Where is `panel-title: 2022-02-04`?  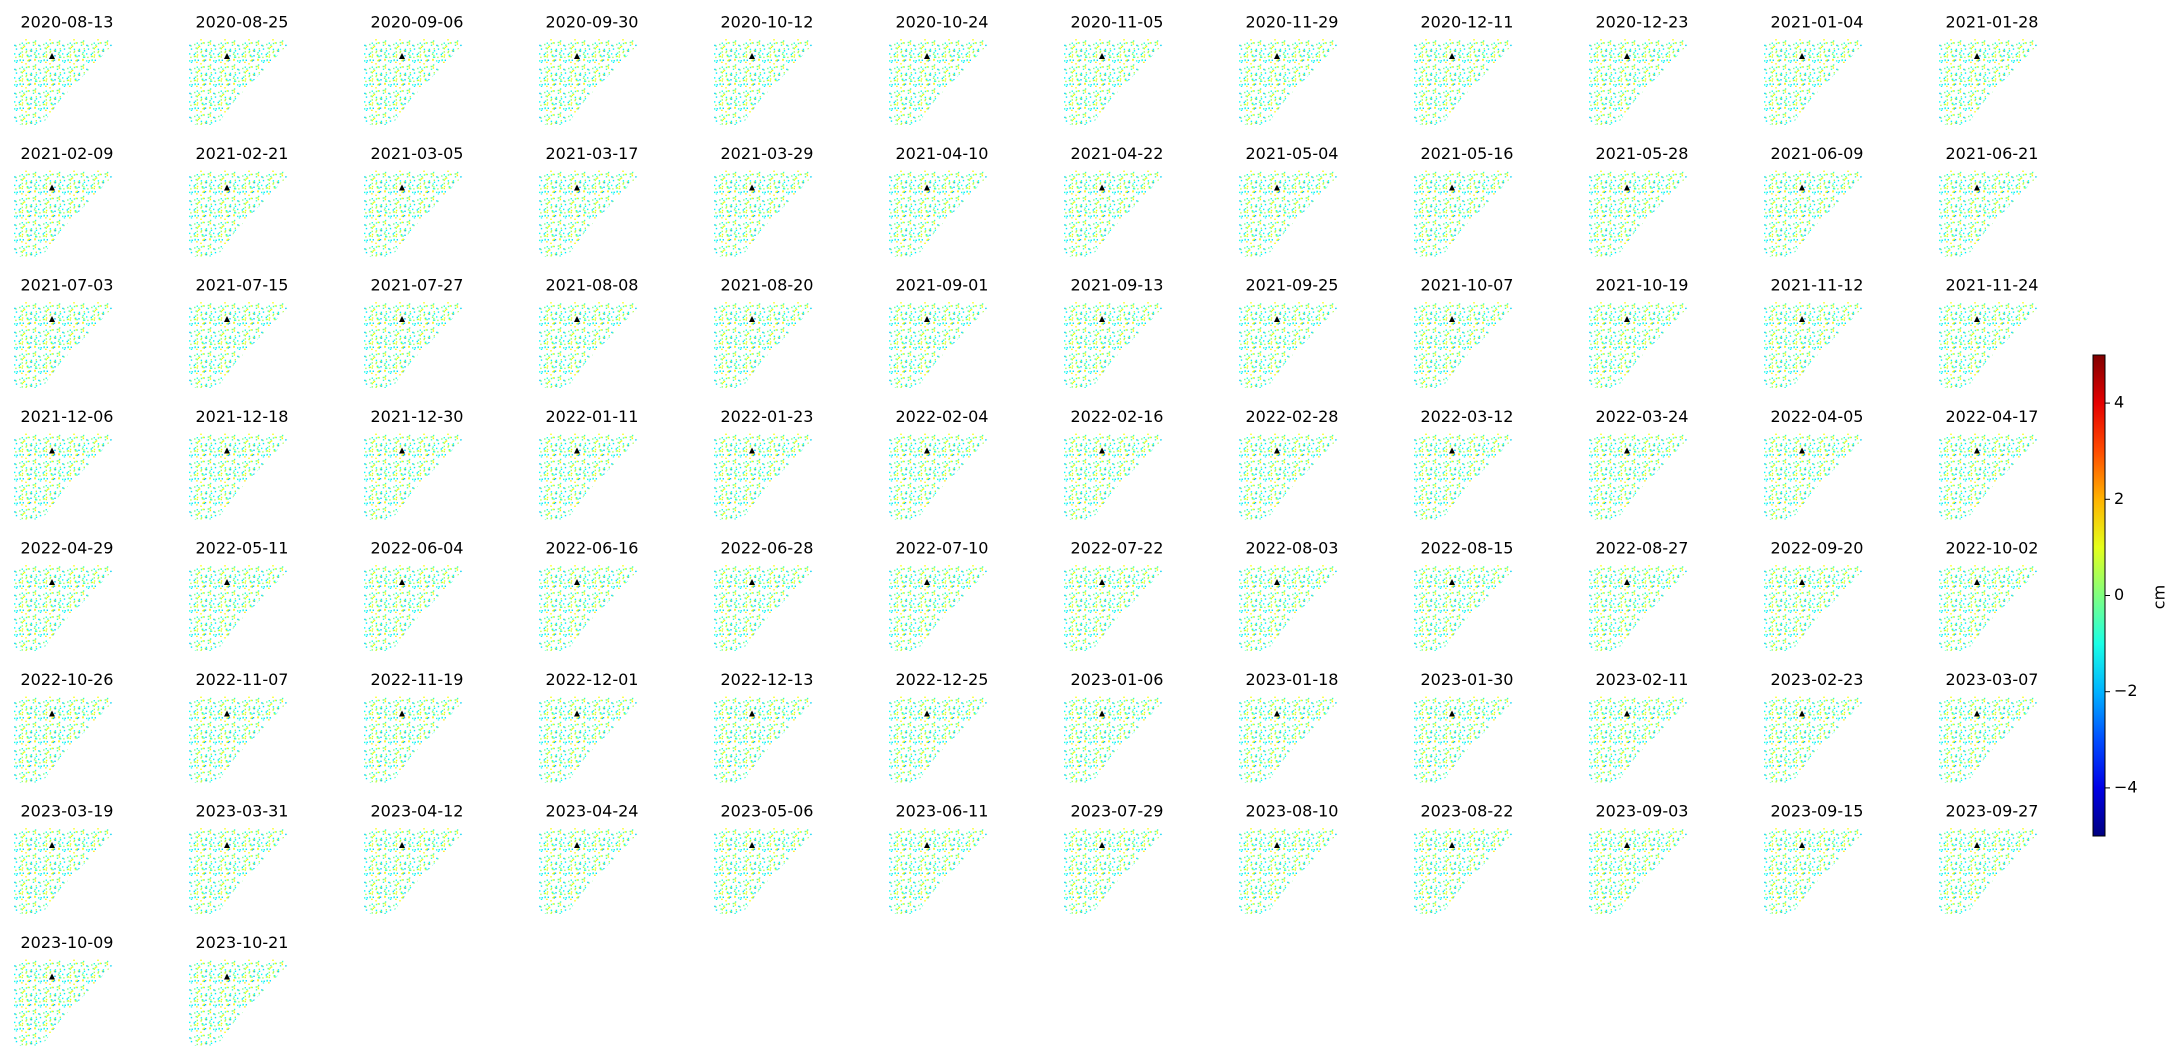 panel-title: 2022-02-04 is located at coordinates (942, 416).